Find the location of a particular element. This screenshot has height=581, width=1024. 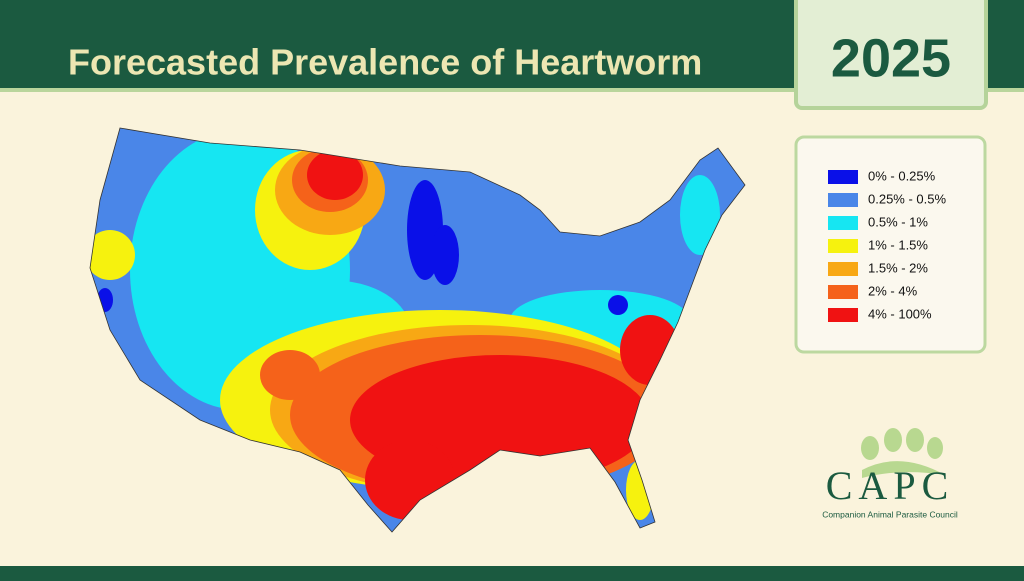

footer-band is located at coordinates (512, 573).